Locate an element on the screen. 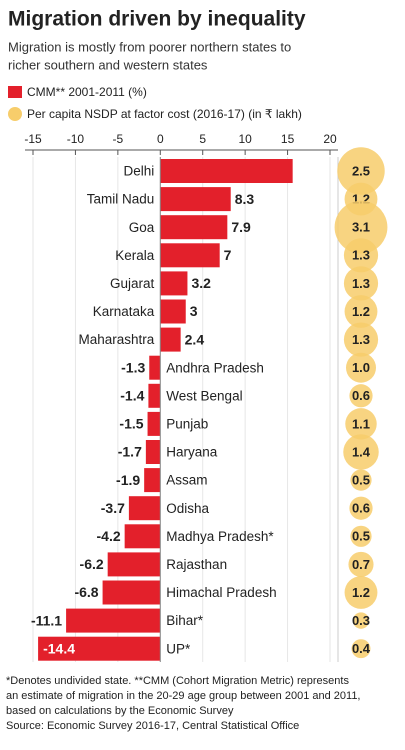 This screenshot has height=750, width=405. category-label: Karnataka is located at coordinates (124, 311).